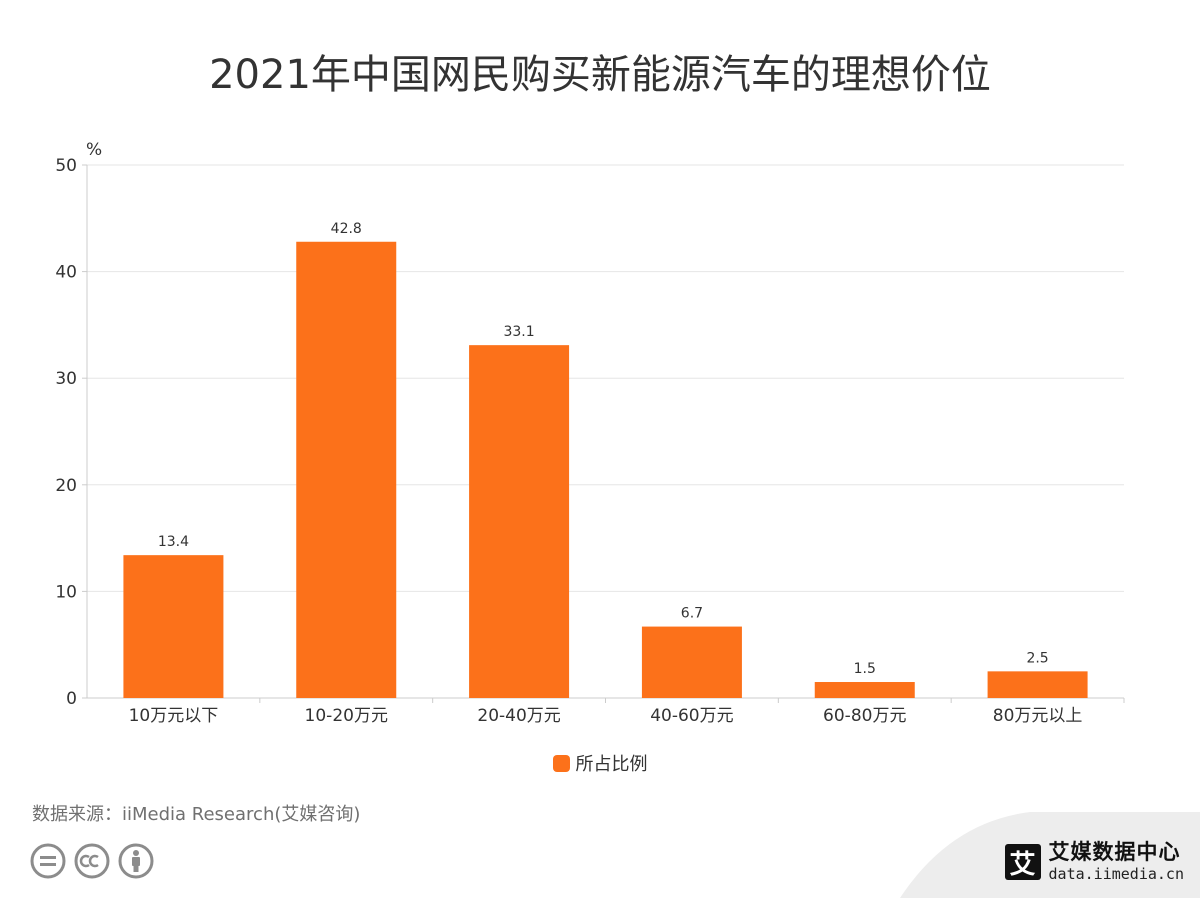 The image size is (1200, 898). I want to click on equals-icon, so click(48, 861).